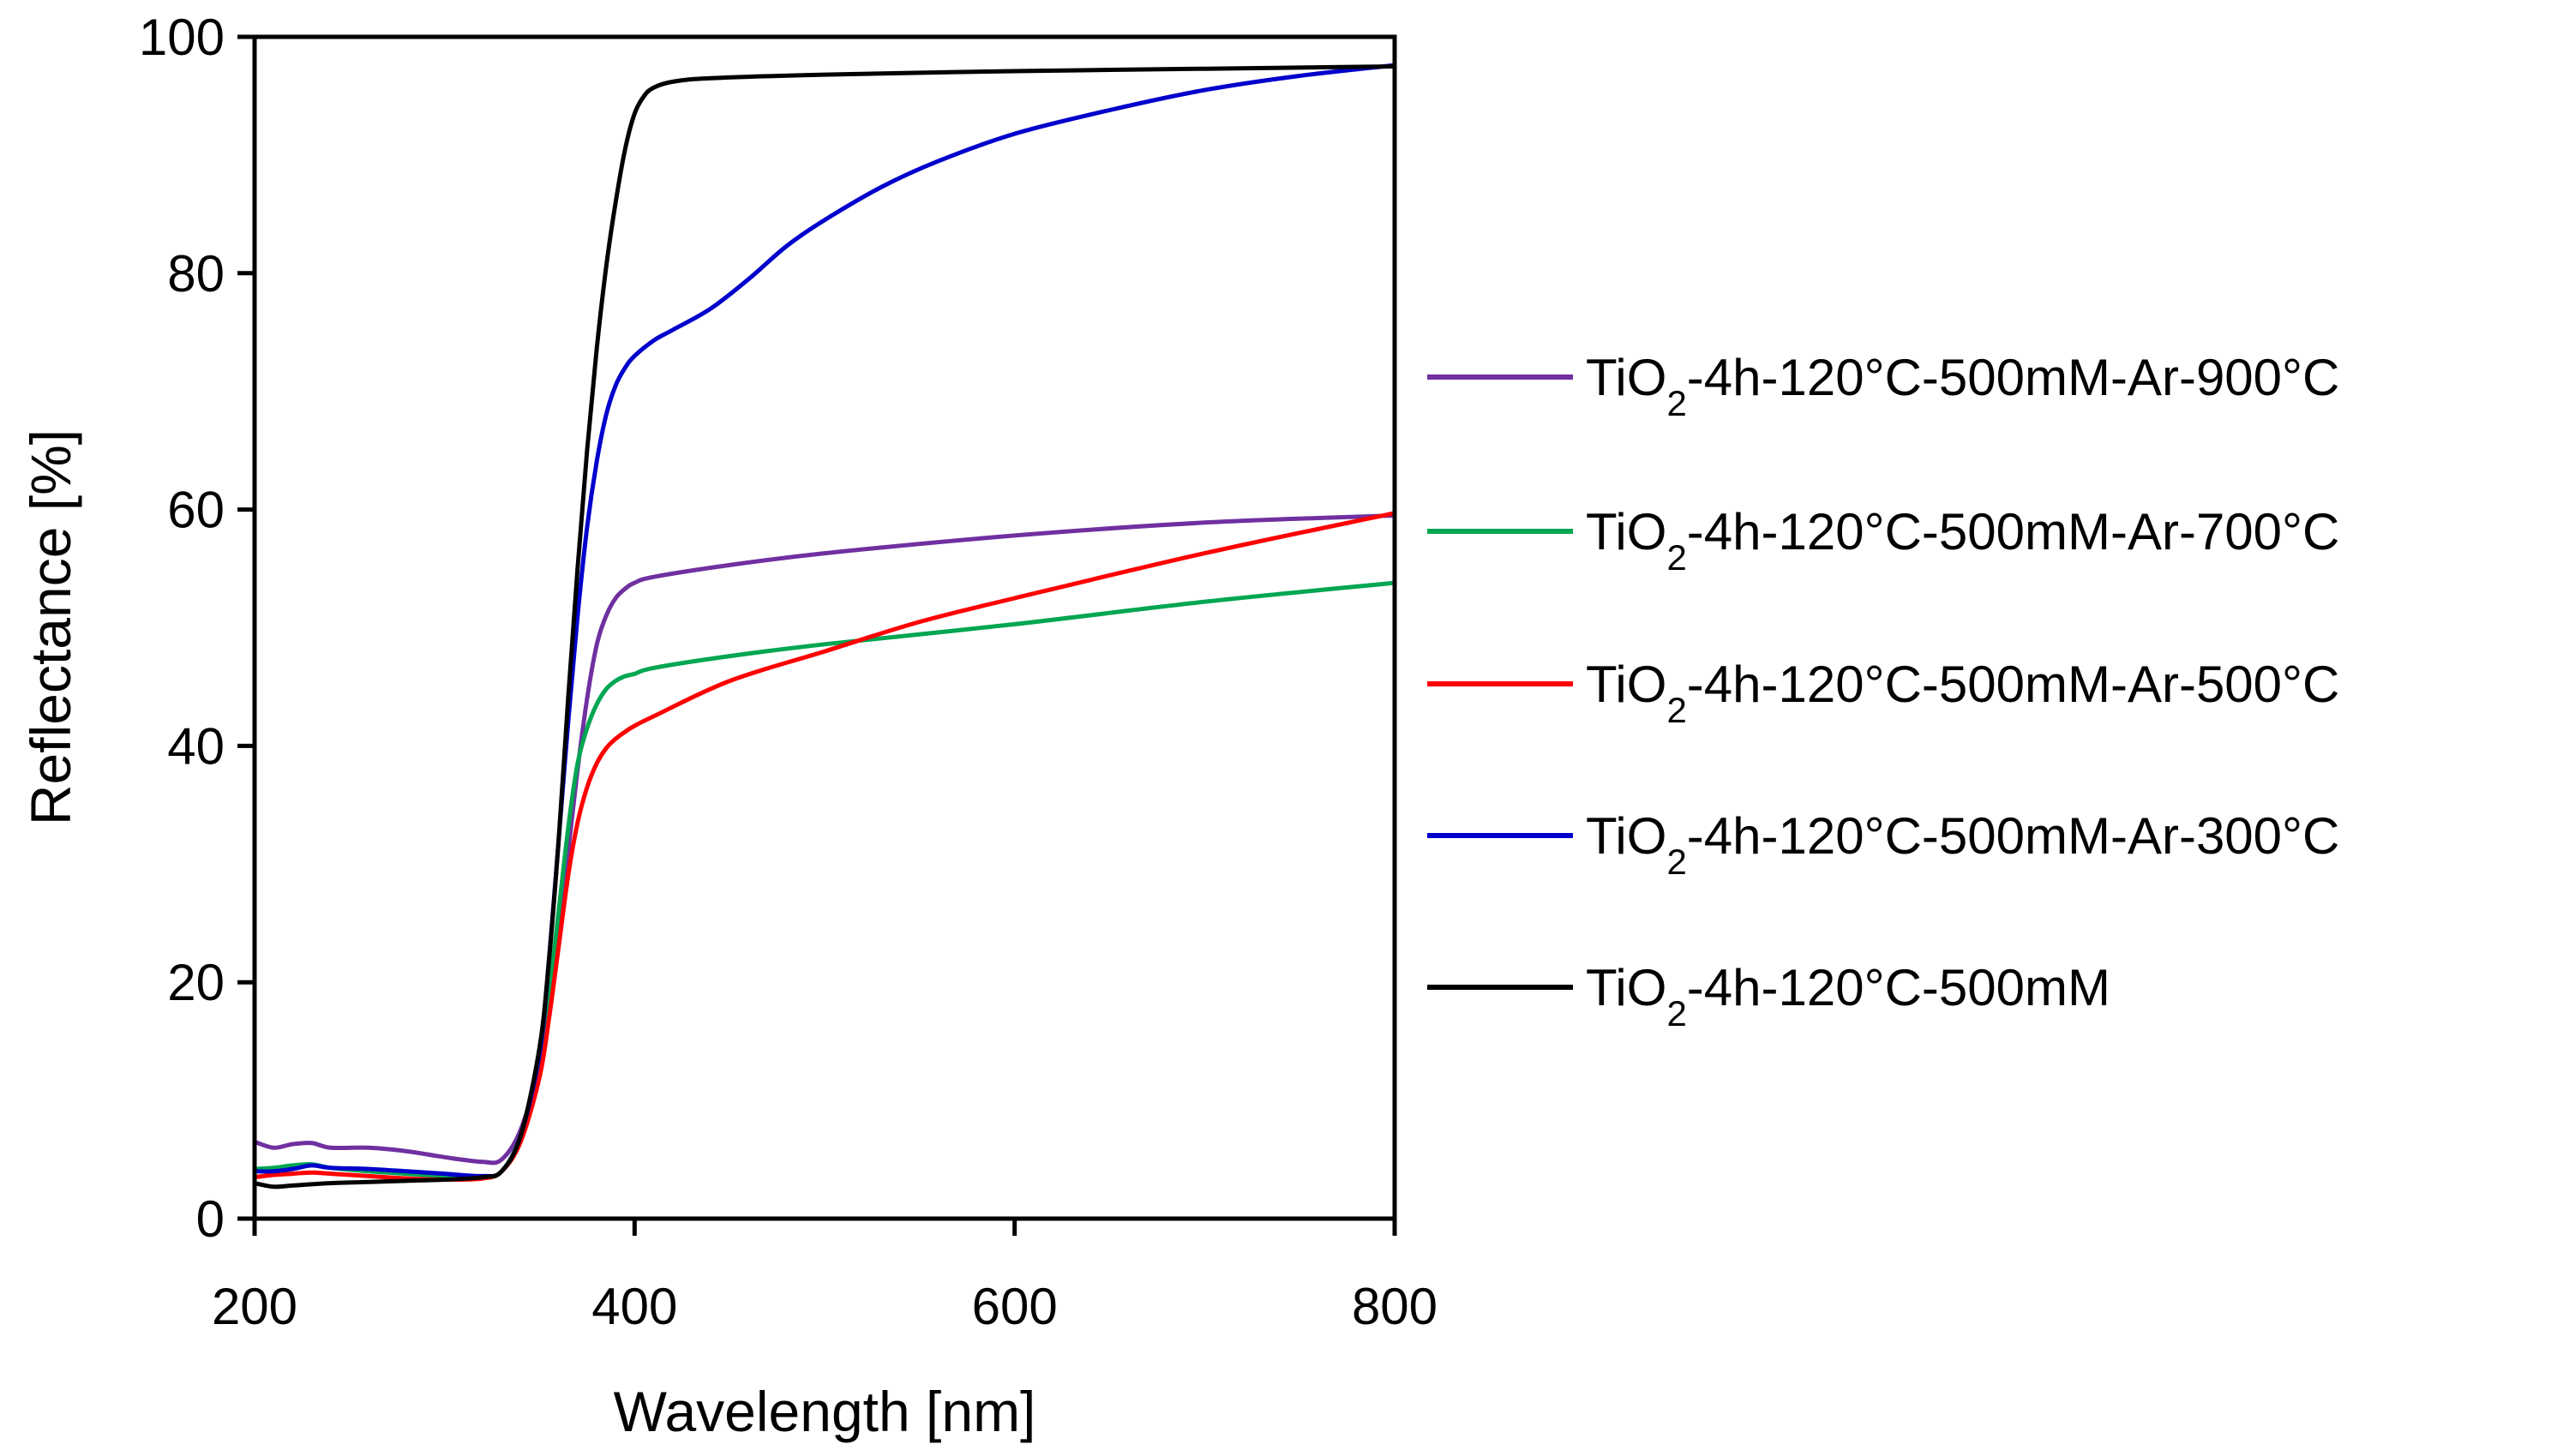 The width and height of the screenshot is (2563, 1456). Describe the element at coordinates (634, 1307) in the screenshot. I see `x-tick-label: 400` at that location.